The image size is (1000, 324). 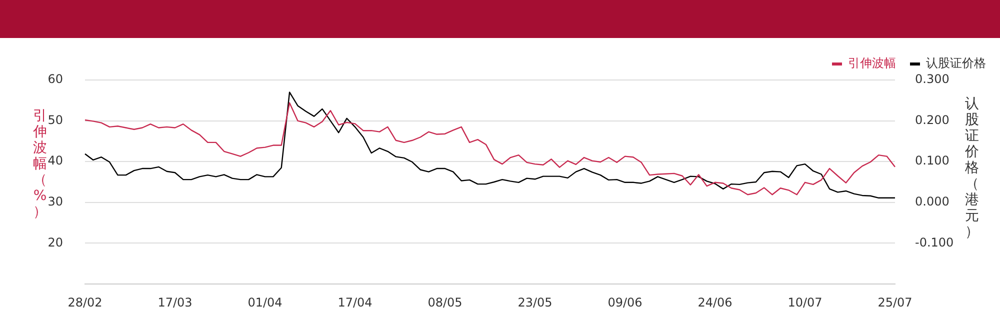 I want to click on x-tick-label: 17/03, so click(x=175, y=302).